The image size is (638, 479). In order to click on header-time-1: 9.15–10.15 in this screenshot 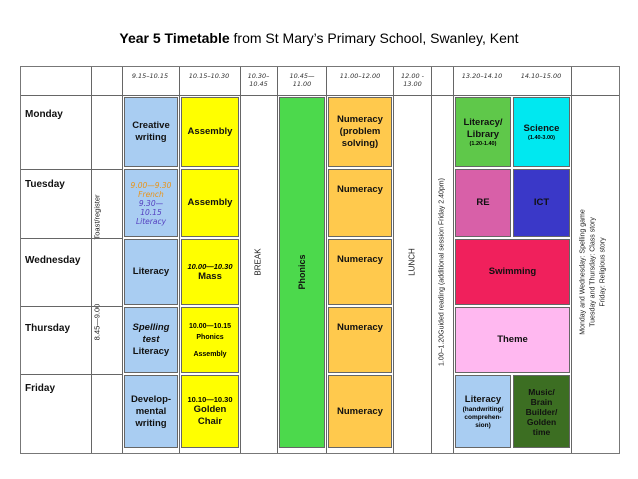, I will do `click(150, 76)`.